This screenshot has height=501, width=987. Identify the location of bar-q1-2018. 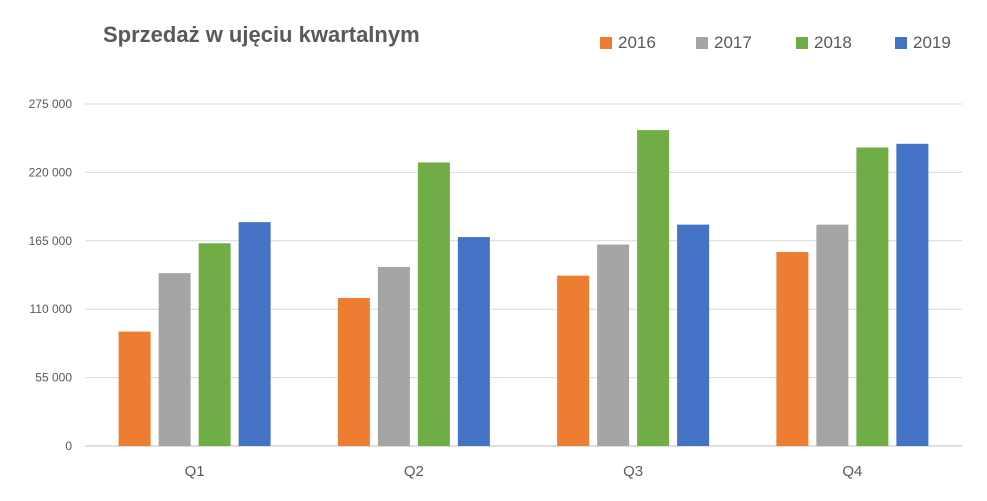
(214, 344).